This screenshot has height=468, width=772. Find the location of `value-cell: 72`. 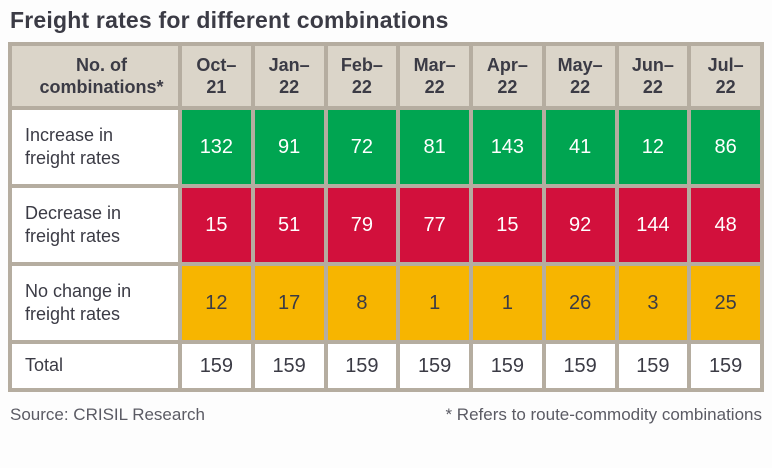

value-cell: 72 is located at coordinates (362, 147).